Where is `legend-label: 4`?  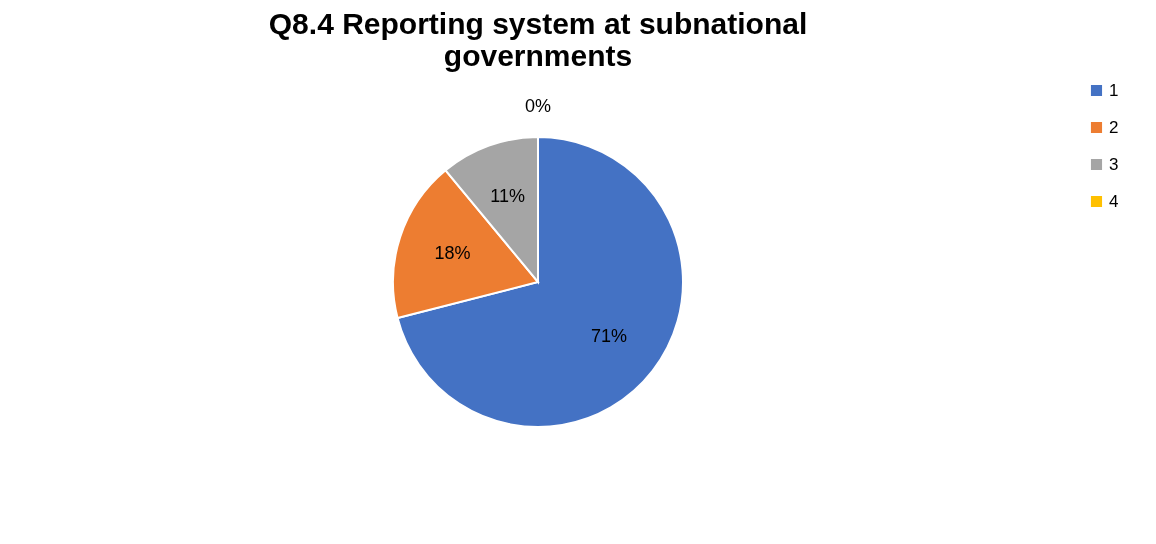 legend-label: 4 is located at coordinates (1114, 201).